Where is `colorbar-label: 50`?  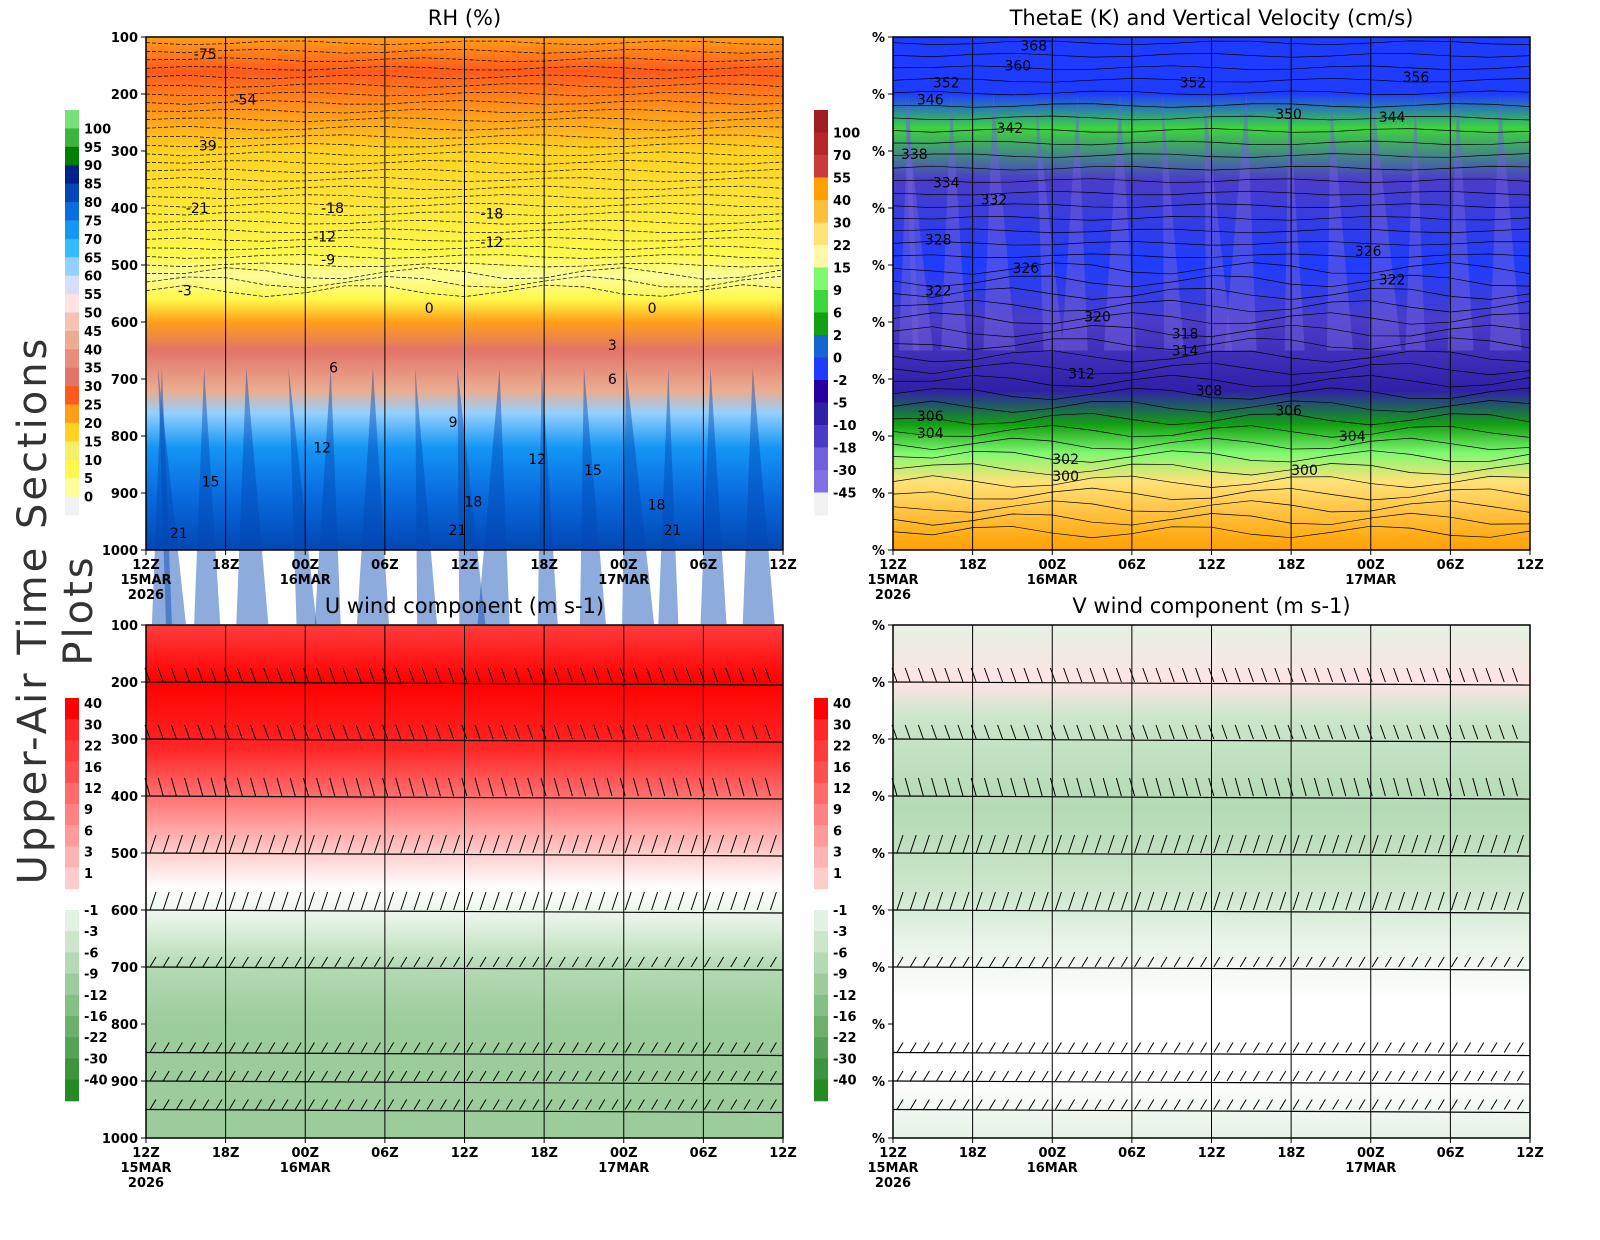
colorbar-label: 50 is located at coordinates (93, 314).